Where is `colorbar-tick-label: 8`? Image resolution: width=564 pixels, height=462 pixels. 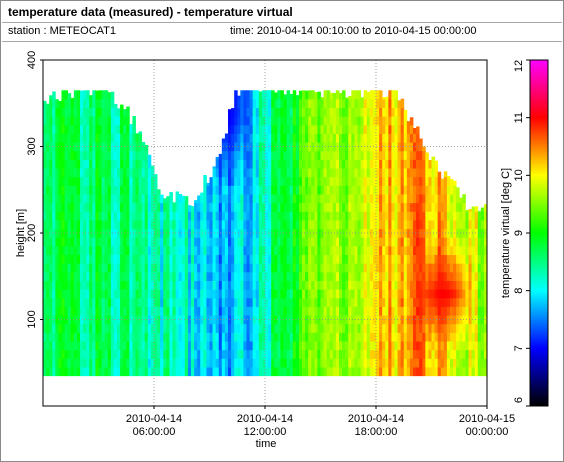
colorbar-tick-label: 8 is located at coordinates (519, 291).